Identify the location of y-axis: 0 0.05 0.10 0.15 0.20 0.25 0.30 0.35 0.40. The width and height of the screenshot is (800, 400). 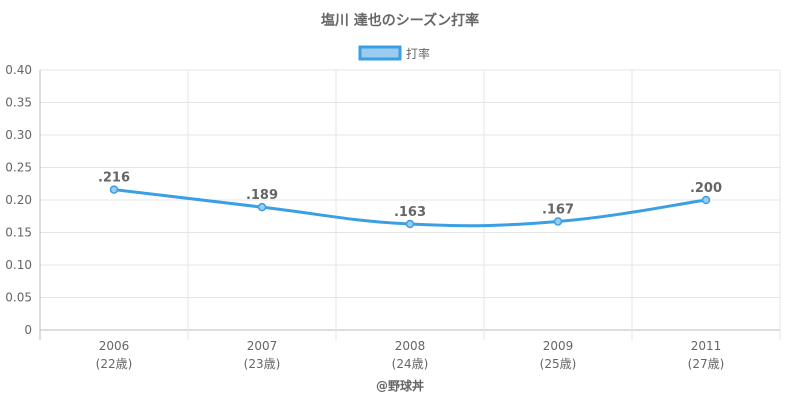
(18, 200).